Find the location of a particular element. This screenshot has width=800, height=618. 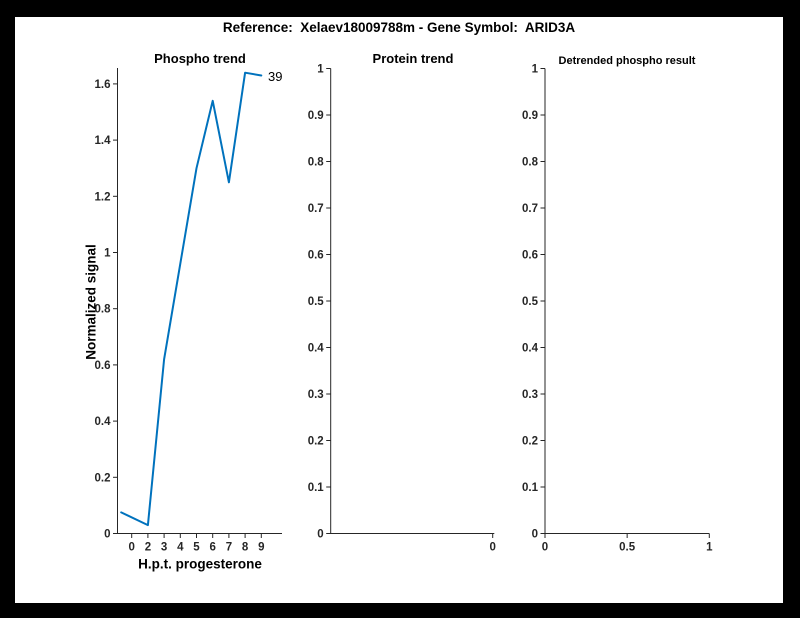

series-end-label: 39 is located at coordinates (275, 76).